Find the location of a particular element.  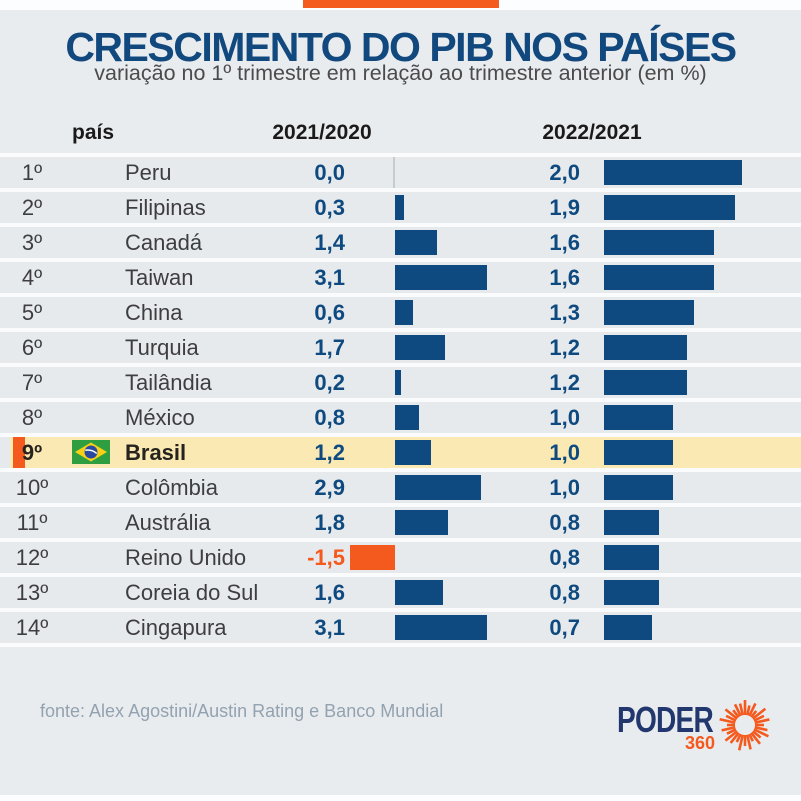

value-2021: 0,8 is located at coordinates (329, 417).